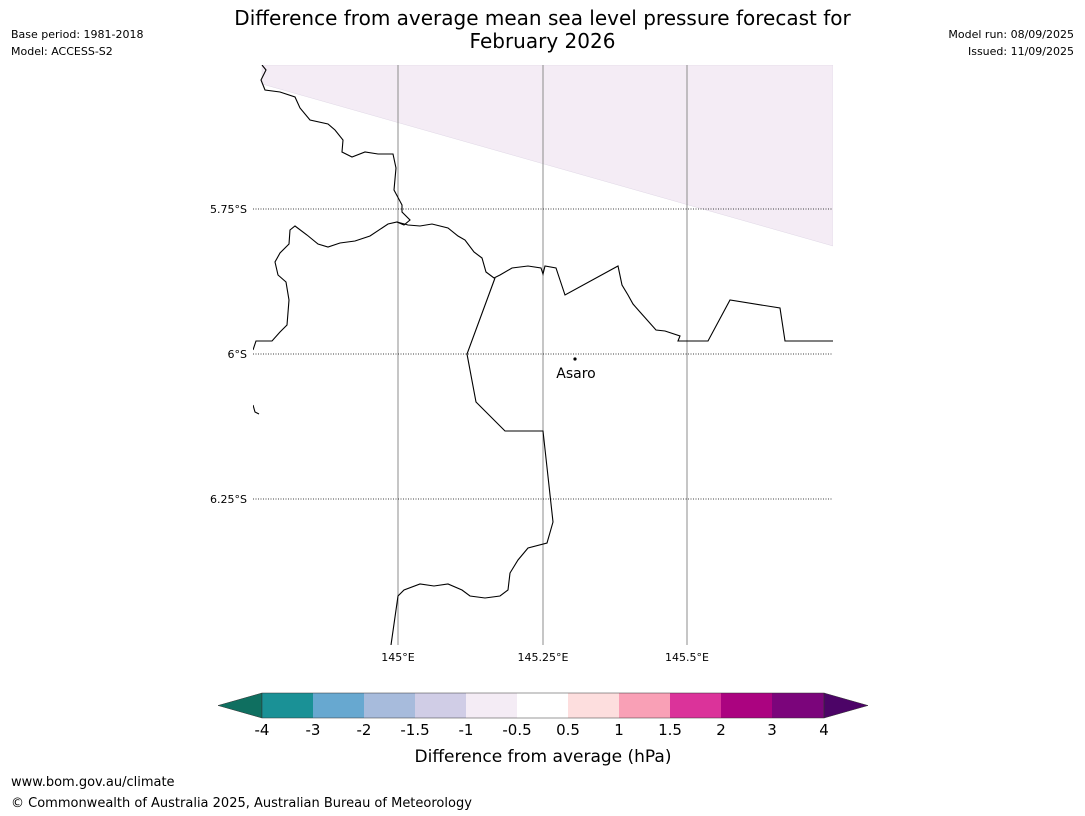 The width and height of the screenshot is (1085, 816). What do you see at coordinates (466, 730) in the screenshot?
I see `colorbar-label-5: -1` at bounding box center [466, 730].